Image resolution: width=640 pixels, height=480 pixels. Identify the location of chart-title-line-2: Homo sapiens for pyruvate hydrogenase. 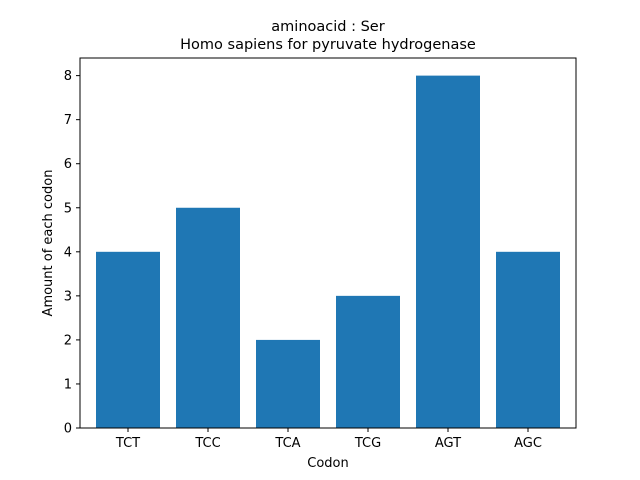
(328, 45).